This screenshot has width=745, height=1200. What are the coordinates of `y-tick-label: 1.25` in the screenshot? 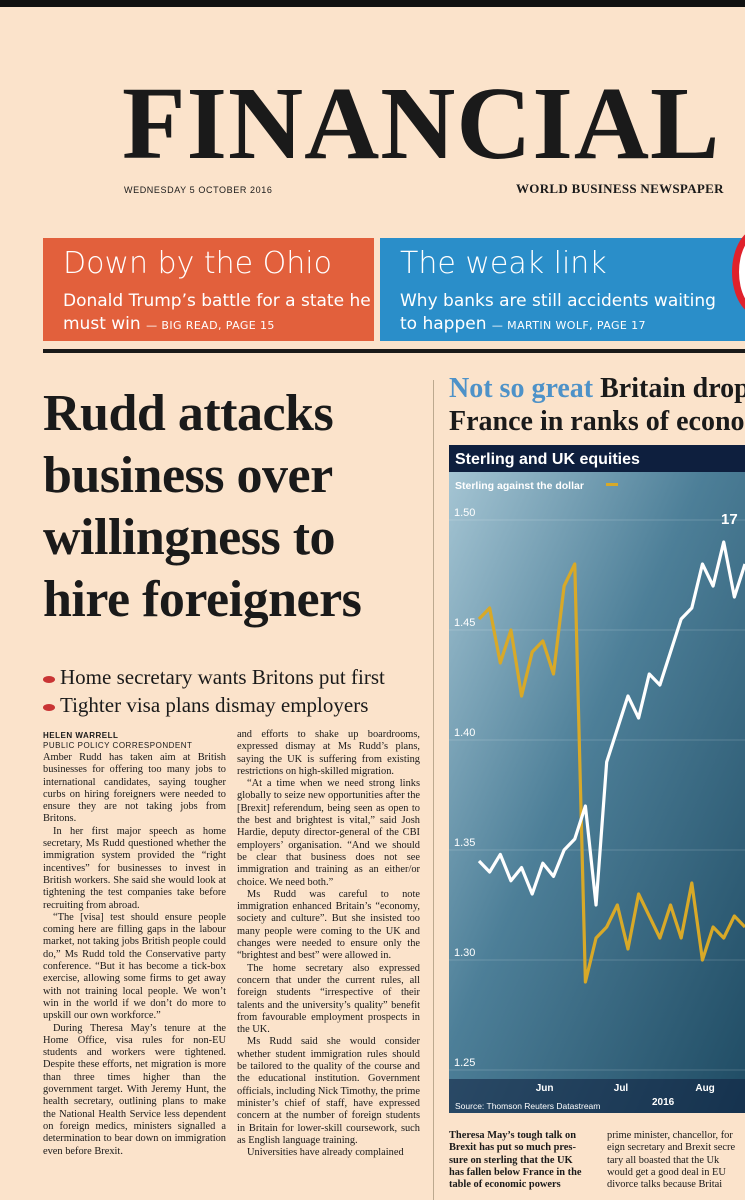 It's located at (464, 1063).